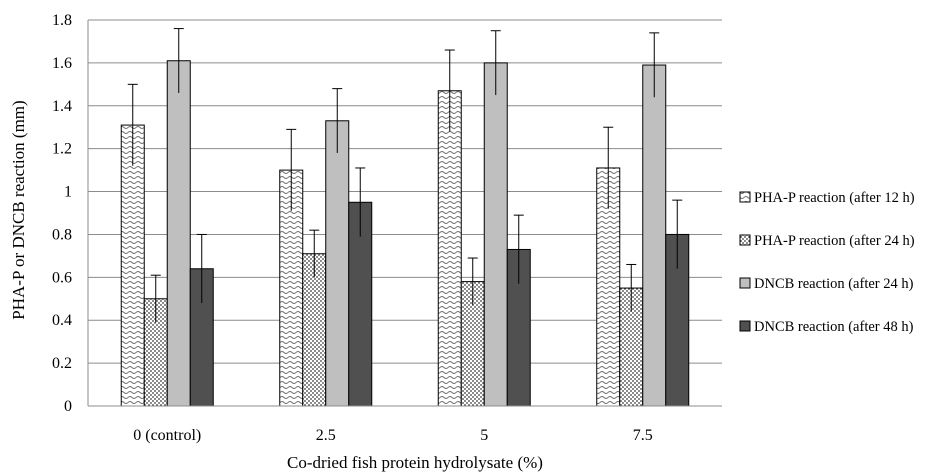 The width and height of the screenshot is (945, 473). What do you see at coordinates (62, 149) in the screenshot?
I see `y-tick-label: 1.2` at bounding box center [62, 149].